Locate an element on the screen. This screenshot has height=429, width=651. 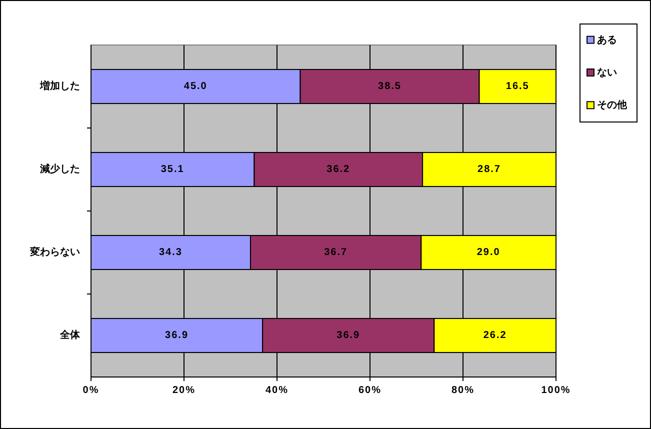
data-label: 26.2 is located at coordinates (495, 335).